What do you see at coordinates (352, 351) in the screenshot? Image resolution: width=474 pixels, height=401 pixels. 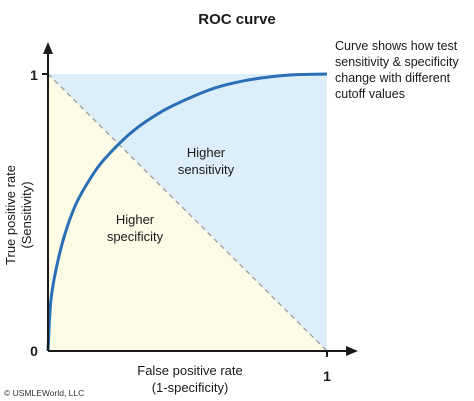 I see `x-axis-arrow` at bounding box center [352, 351].